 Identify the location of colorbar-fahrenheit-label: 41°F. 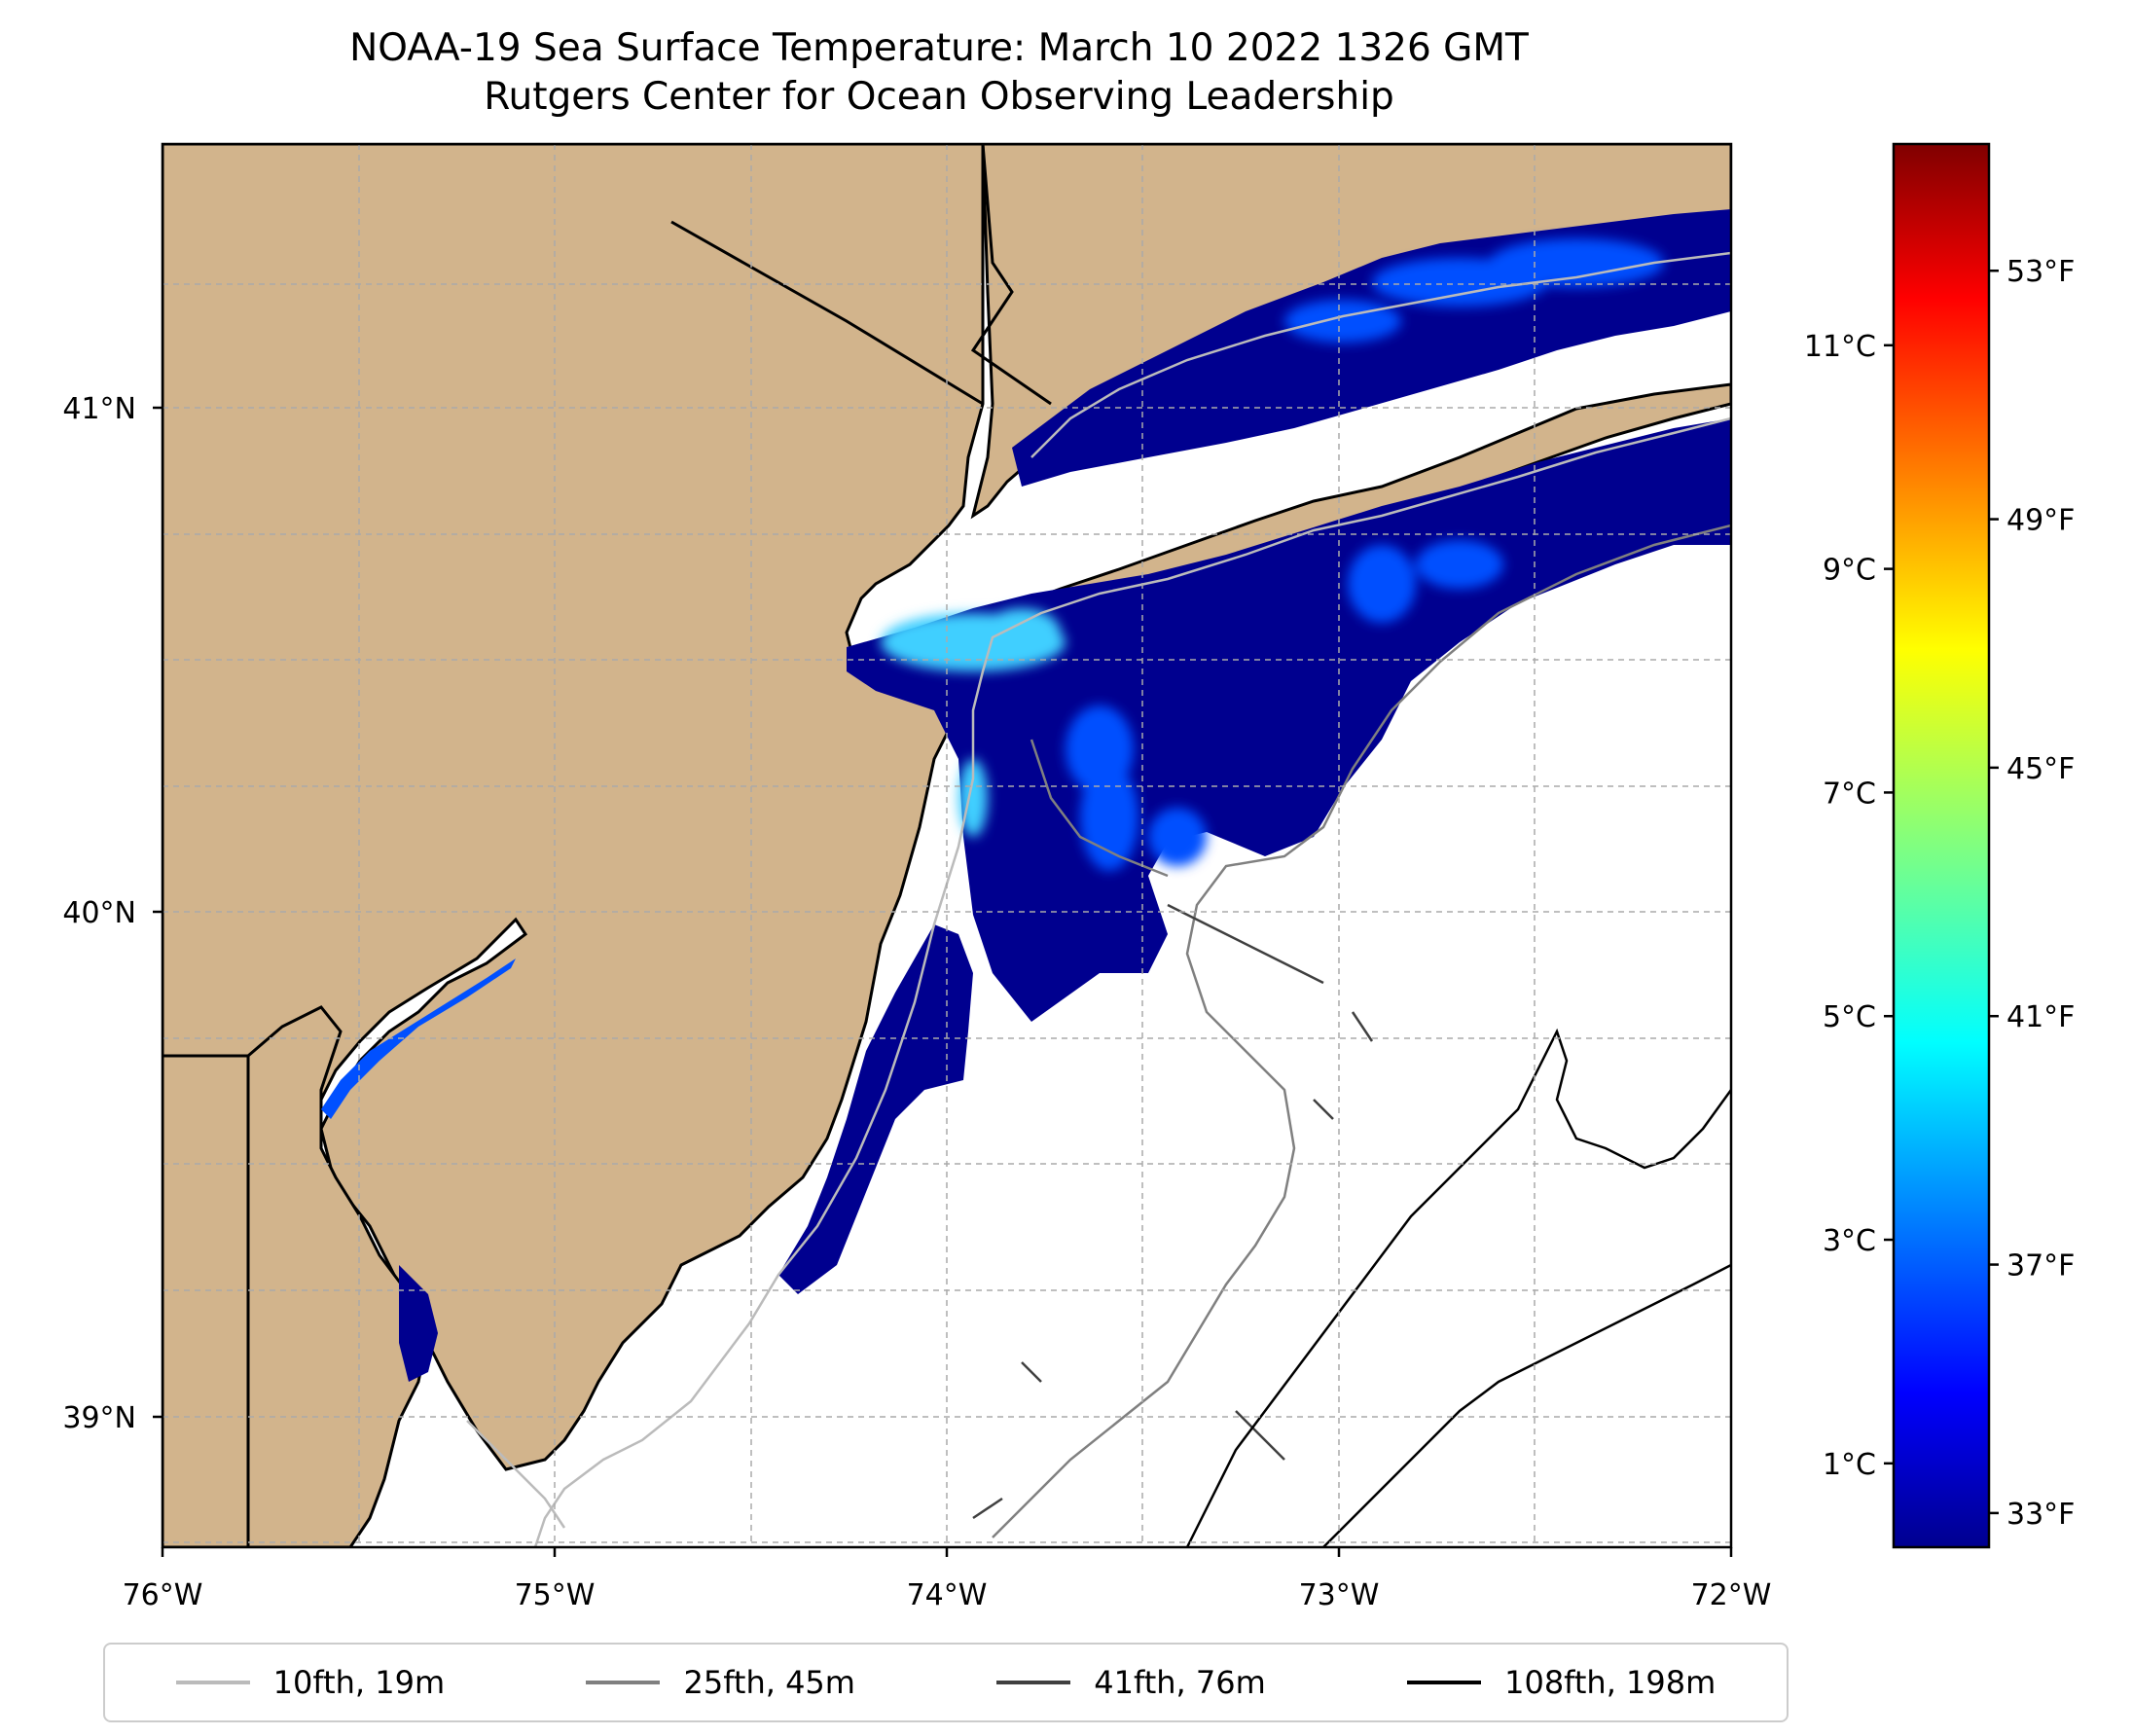
(2041, 1017).